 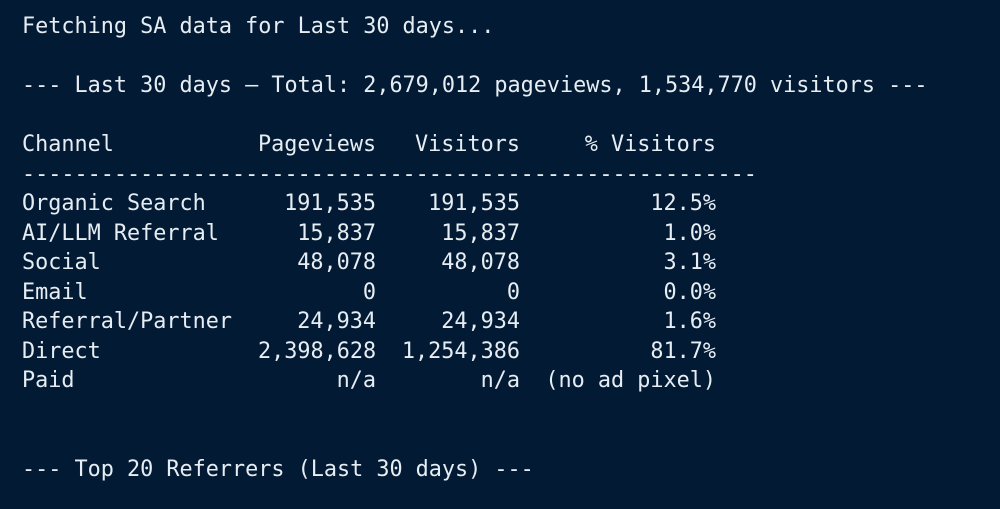 I want to click on row-visitors: 1,254,386, so click(x=460, y=351).